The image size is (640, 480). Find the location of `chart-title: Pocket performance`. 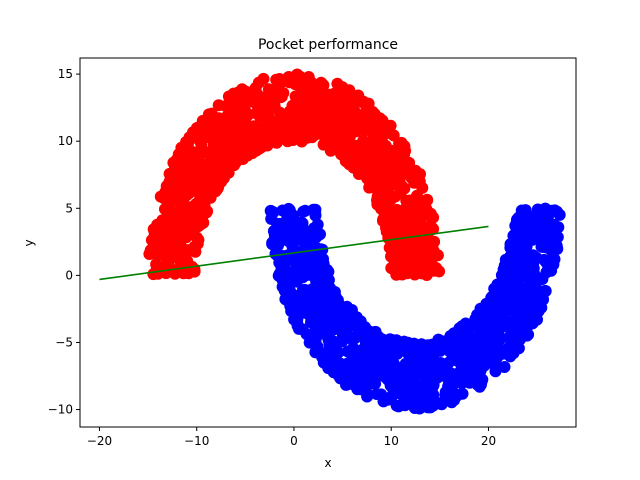

chart-title: Pocket performance is located at coordinates (328, 45).